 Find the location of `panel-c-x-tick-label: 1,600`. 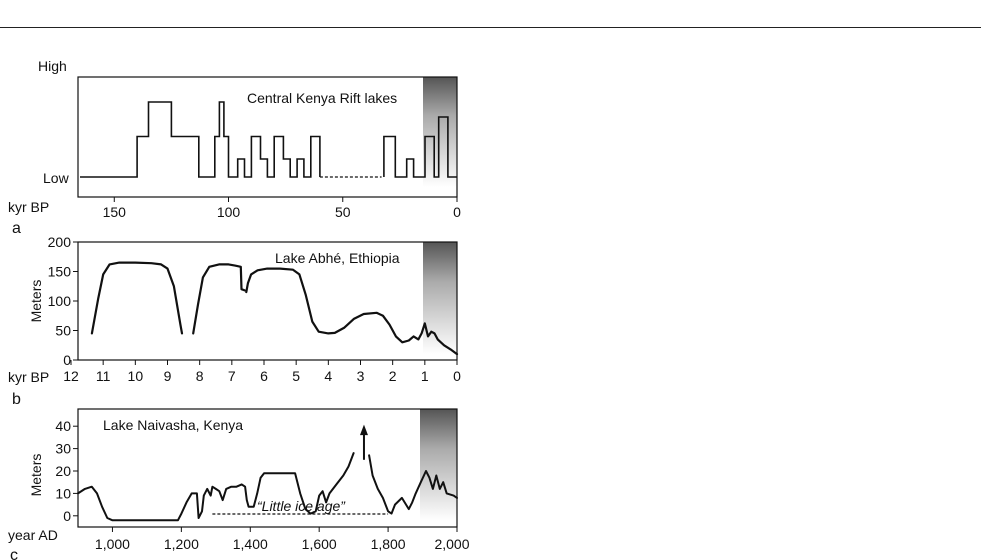

panel-c-x-tick-label: 1,600 is located at coordinates (319, 544).